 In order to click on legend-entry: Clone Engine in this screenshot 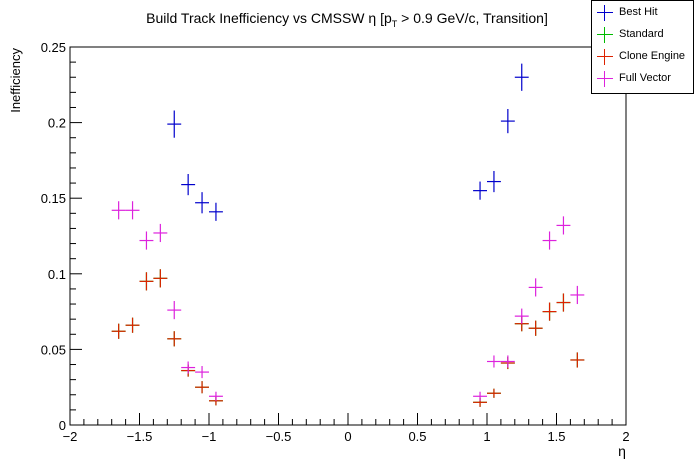, I will do `click(642, 57)`.